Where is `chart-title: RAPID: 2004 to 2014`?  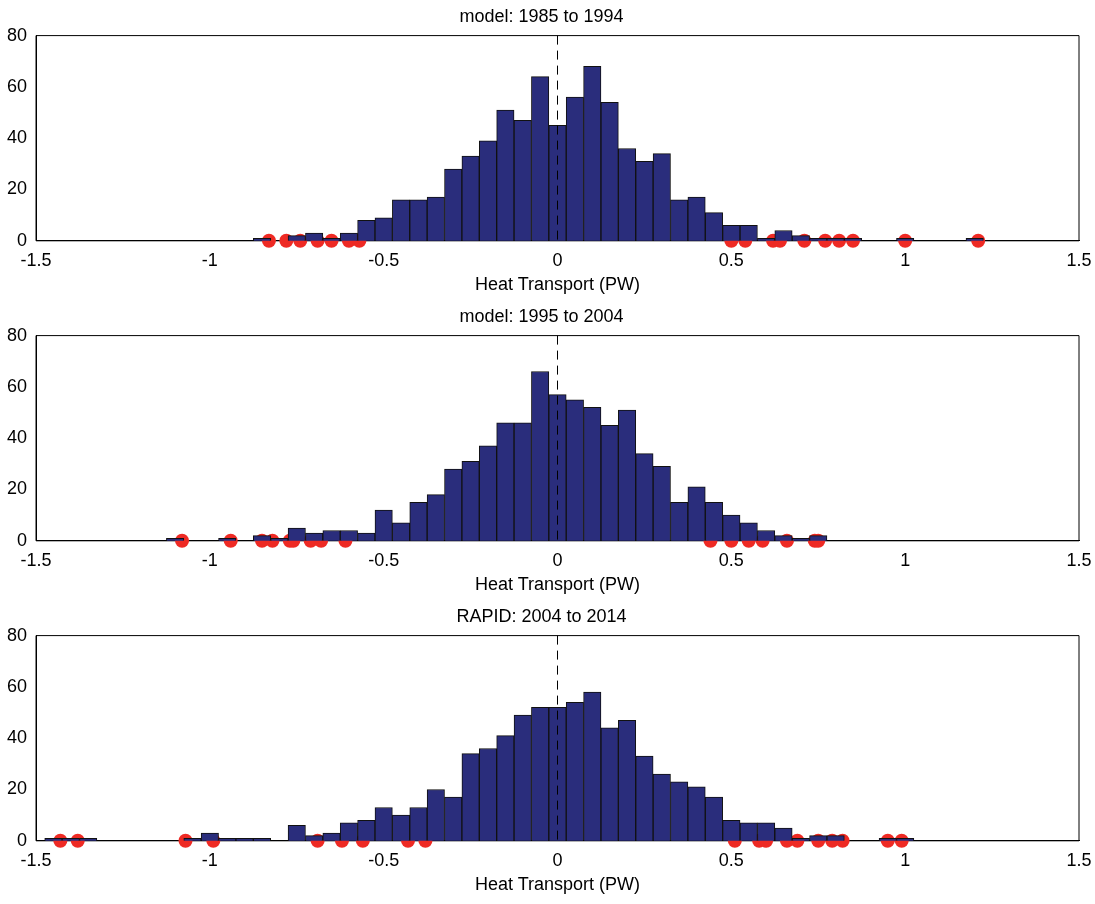 chart-title: RAPID: 2004 to 2014 is located at coordinates (541, 615).